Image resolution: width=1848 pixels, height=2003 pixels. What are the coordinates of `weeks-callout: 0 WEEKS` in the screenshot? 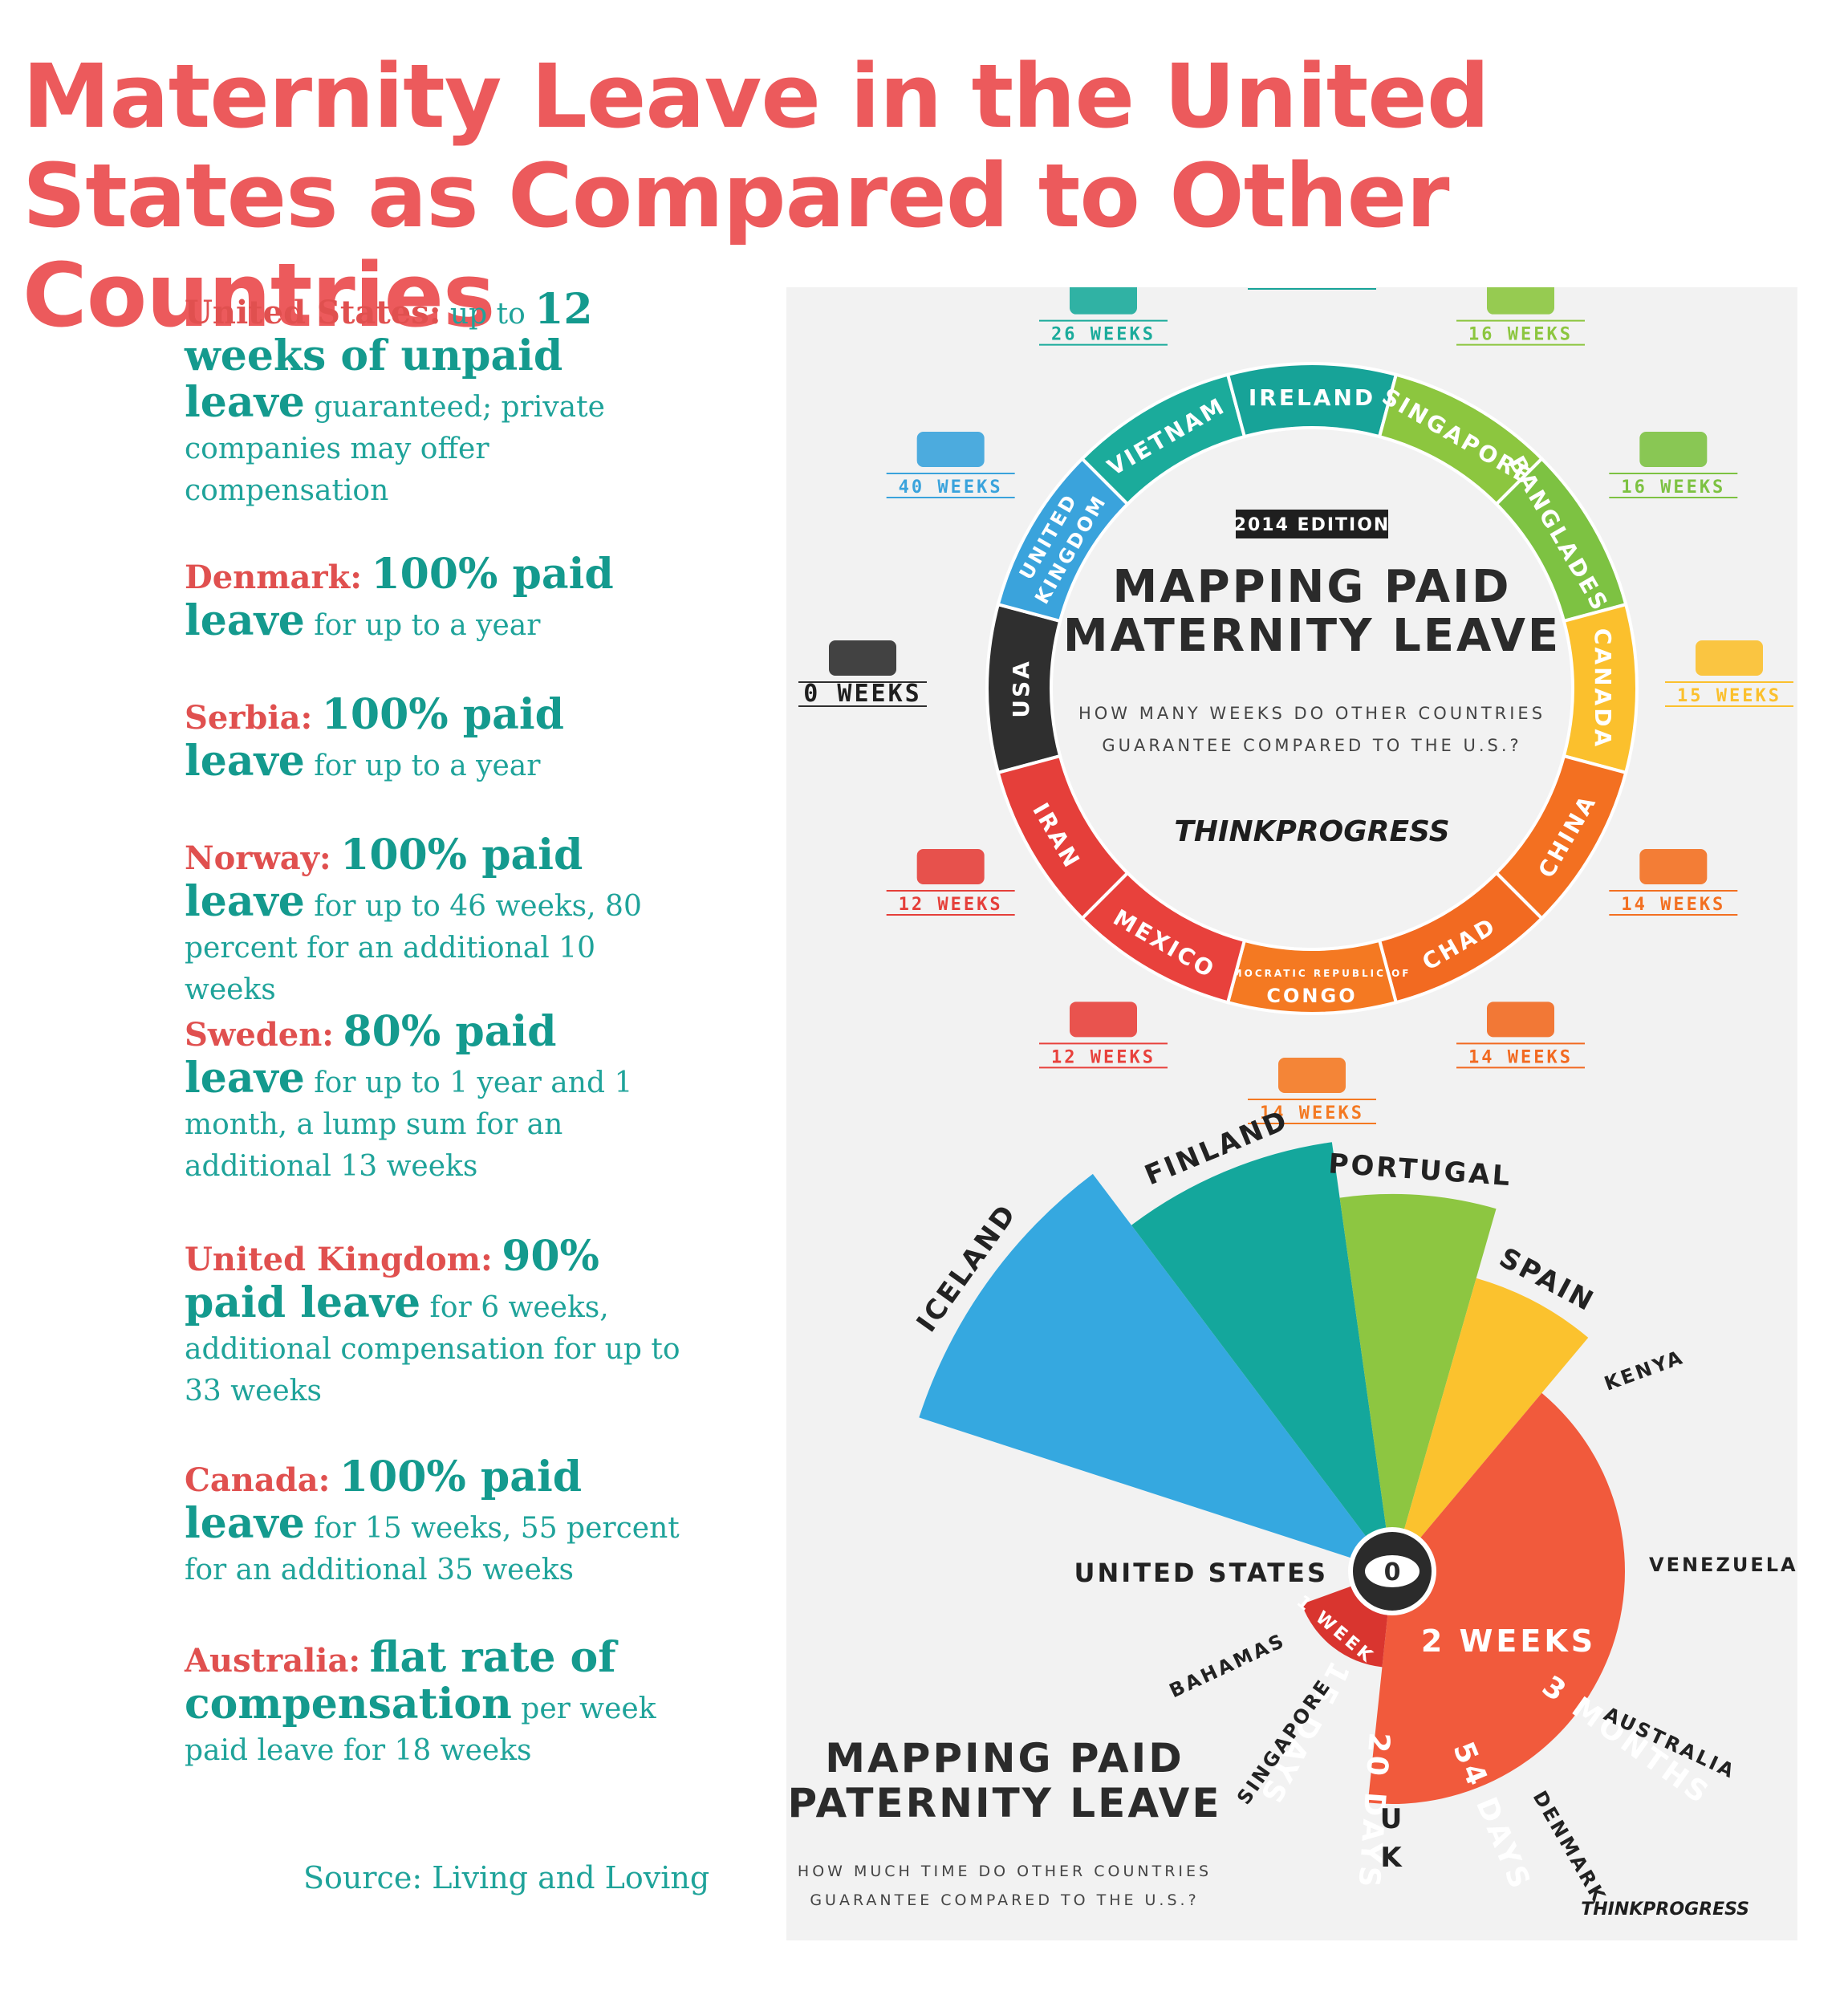 It's located at (862, 674).